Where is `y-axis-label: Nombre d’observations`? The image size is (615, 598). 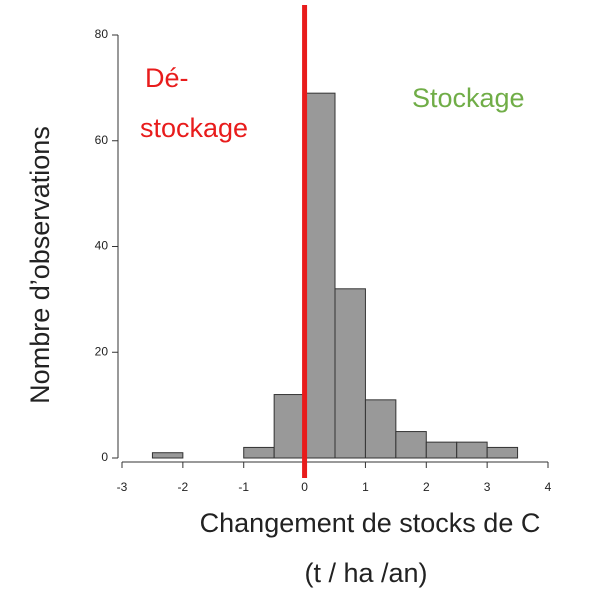 y-axis-label: Nombre d’observations is located at coordinates (40, 265).